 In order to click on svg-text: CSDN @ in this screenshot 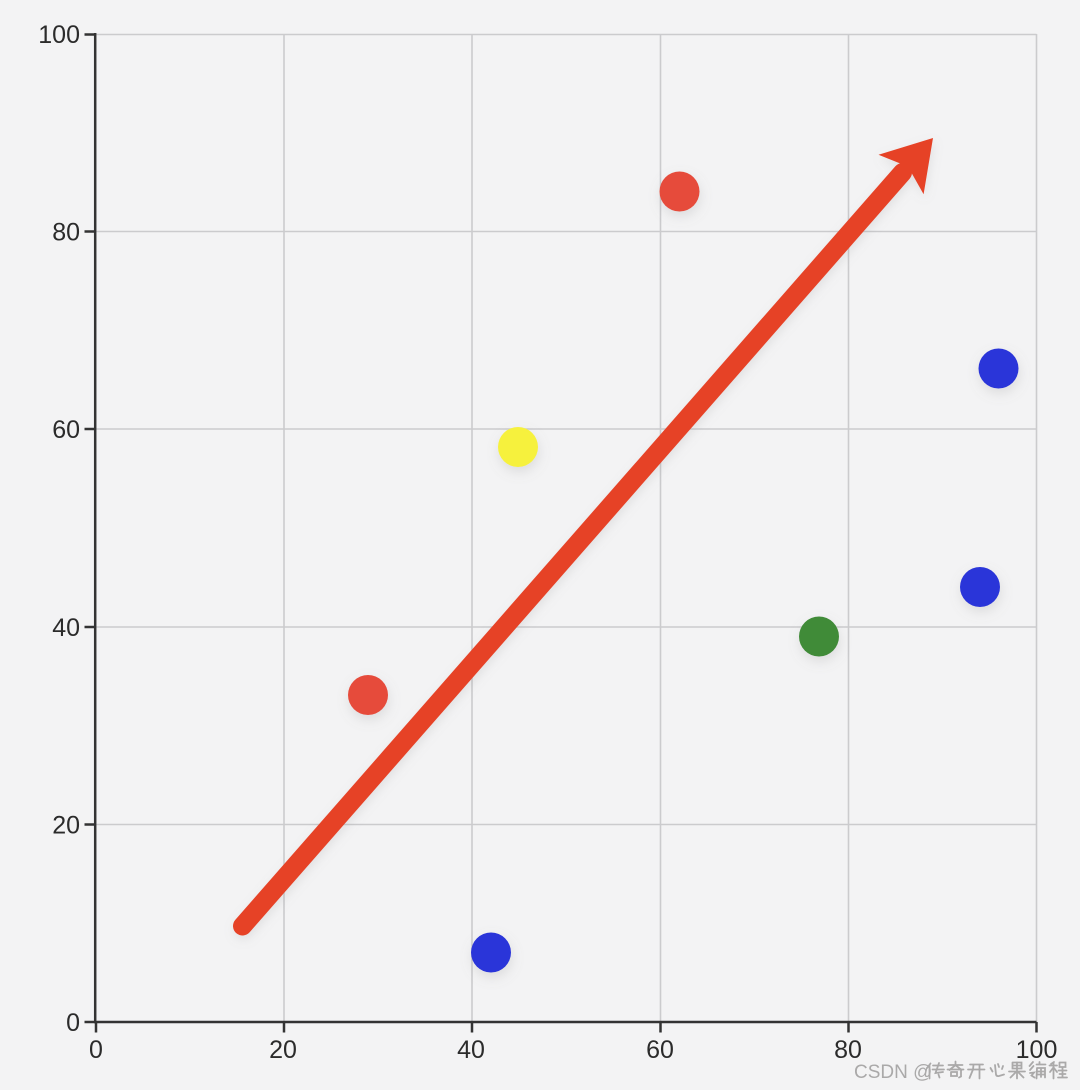, I will do `click(893, 1072)`.